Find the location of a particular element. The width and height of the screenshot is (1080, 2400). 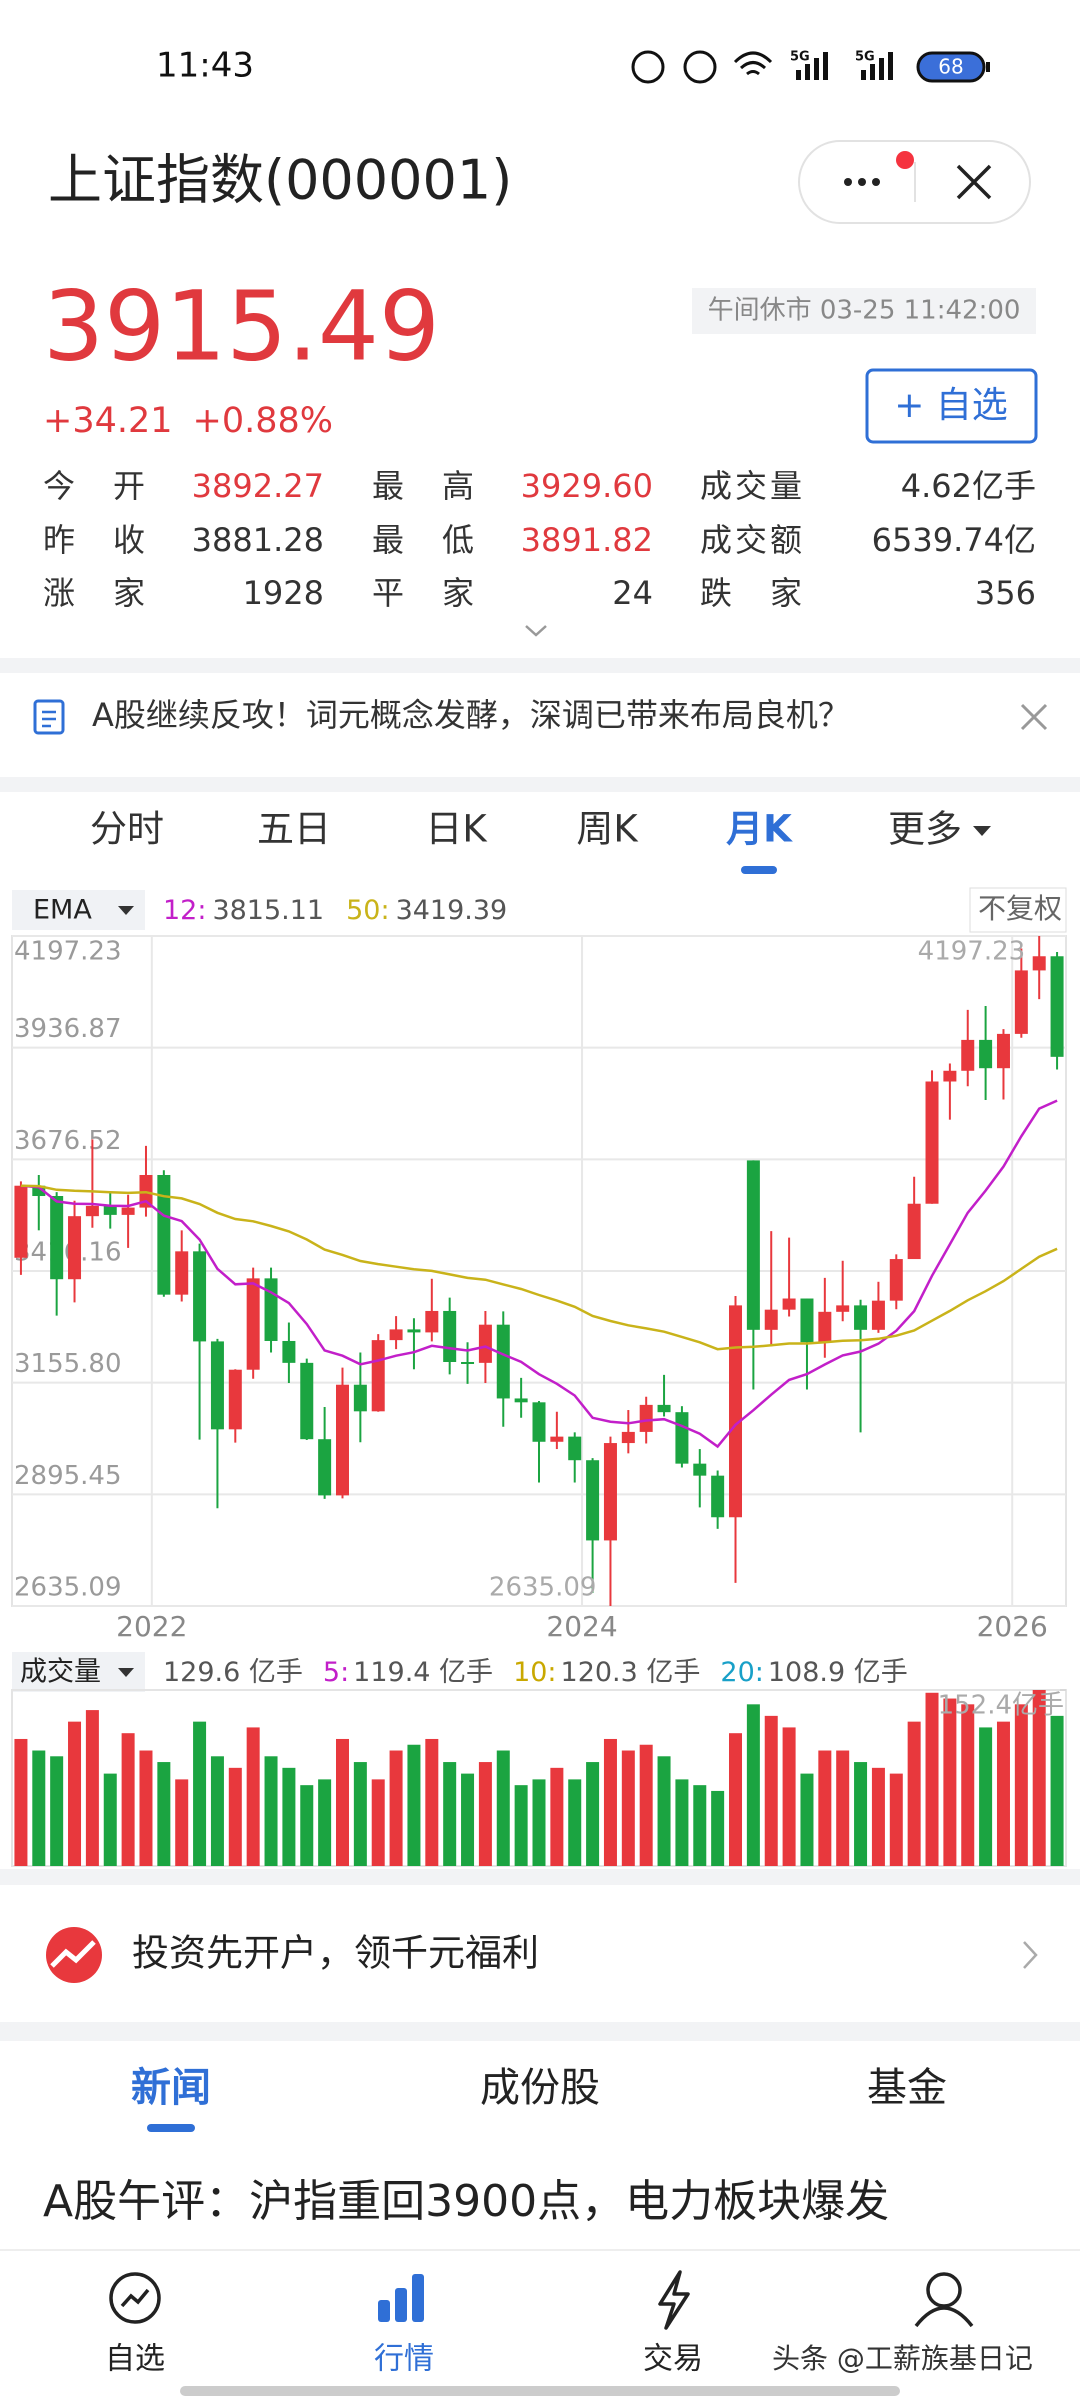

change: +34.21 +0.88% is located at coordinates (188, 421).